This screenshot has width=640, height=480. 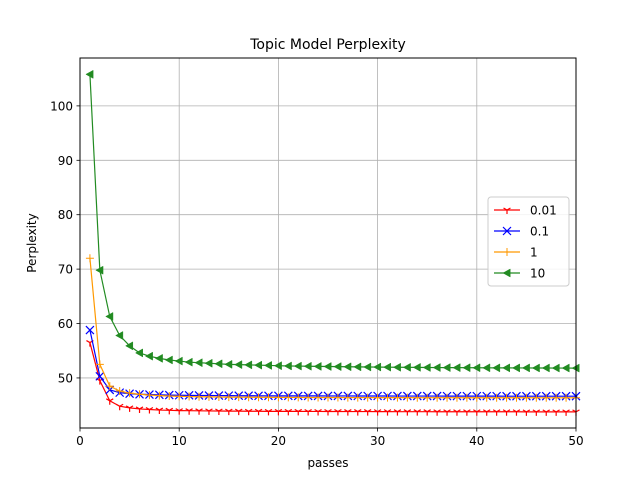 What do you see at coordinates (543, 211) in the screenshot?
I see `legend-label: 0.01` at bounding box center [543, 211].